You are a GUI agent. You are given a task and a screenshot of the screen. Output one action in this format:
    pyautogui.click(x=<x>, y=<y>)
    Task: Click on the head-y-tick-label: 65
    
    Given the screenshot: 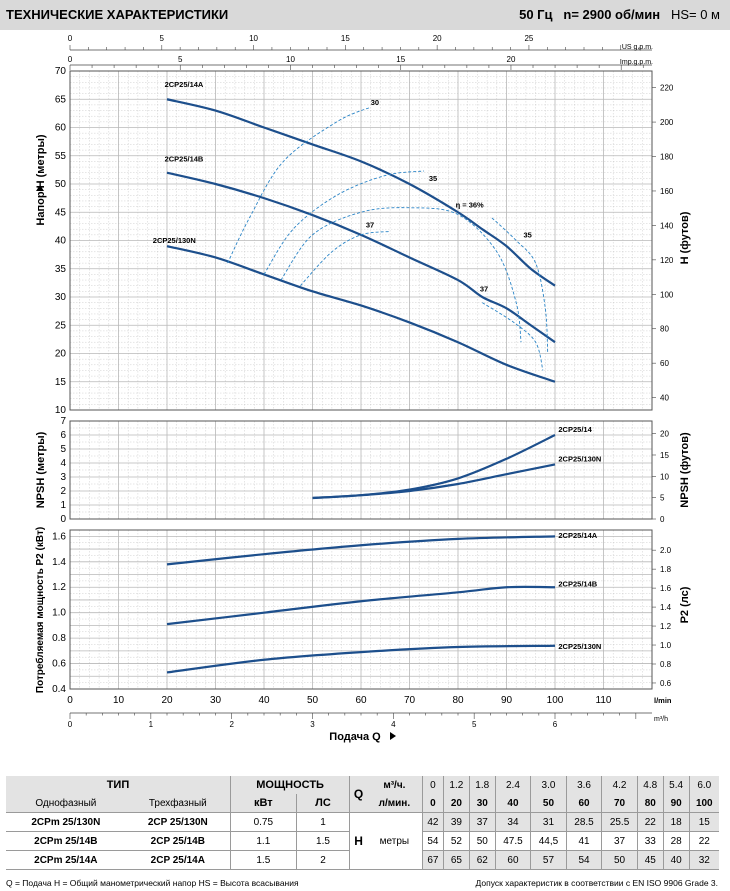 What is the action you would take?
    pyautogui.click(x=61, y=99)
    